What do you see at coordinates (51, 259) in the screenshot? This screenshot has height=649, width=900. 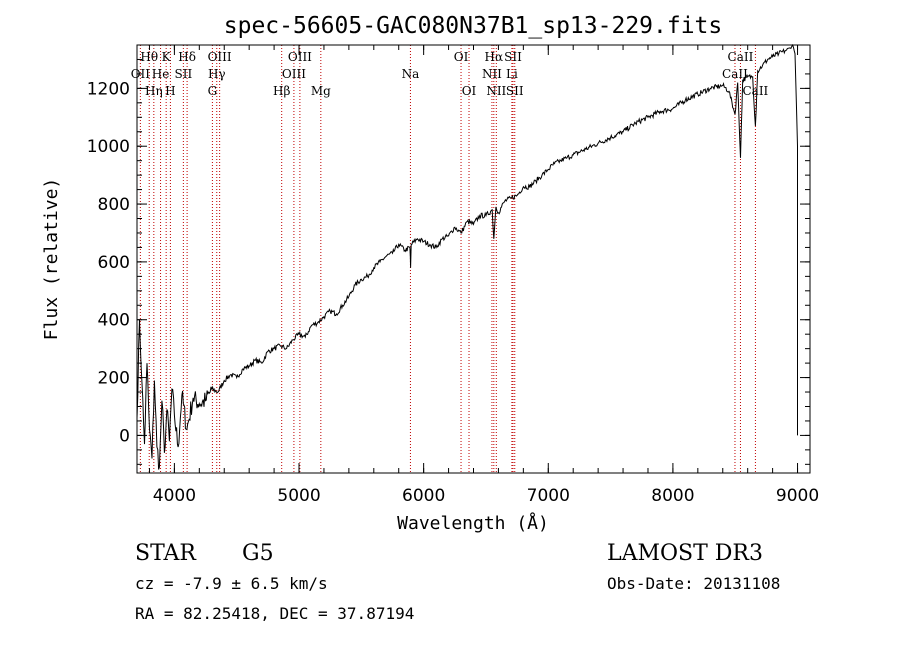 I see `y-axis-label: Flux (relative)` at bounding box center [51, 259].